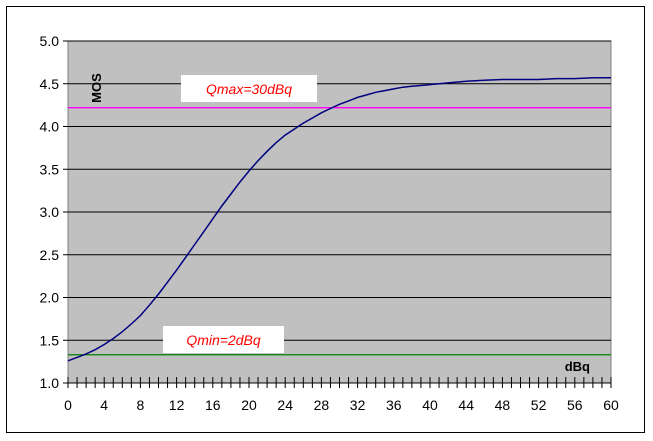  I want to click on y-tick-label: 3.0, so click(50, 212).